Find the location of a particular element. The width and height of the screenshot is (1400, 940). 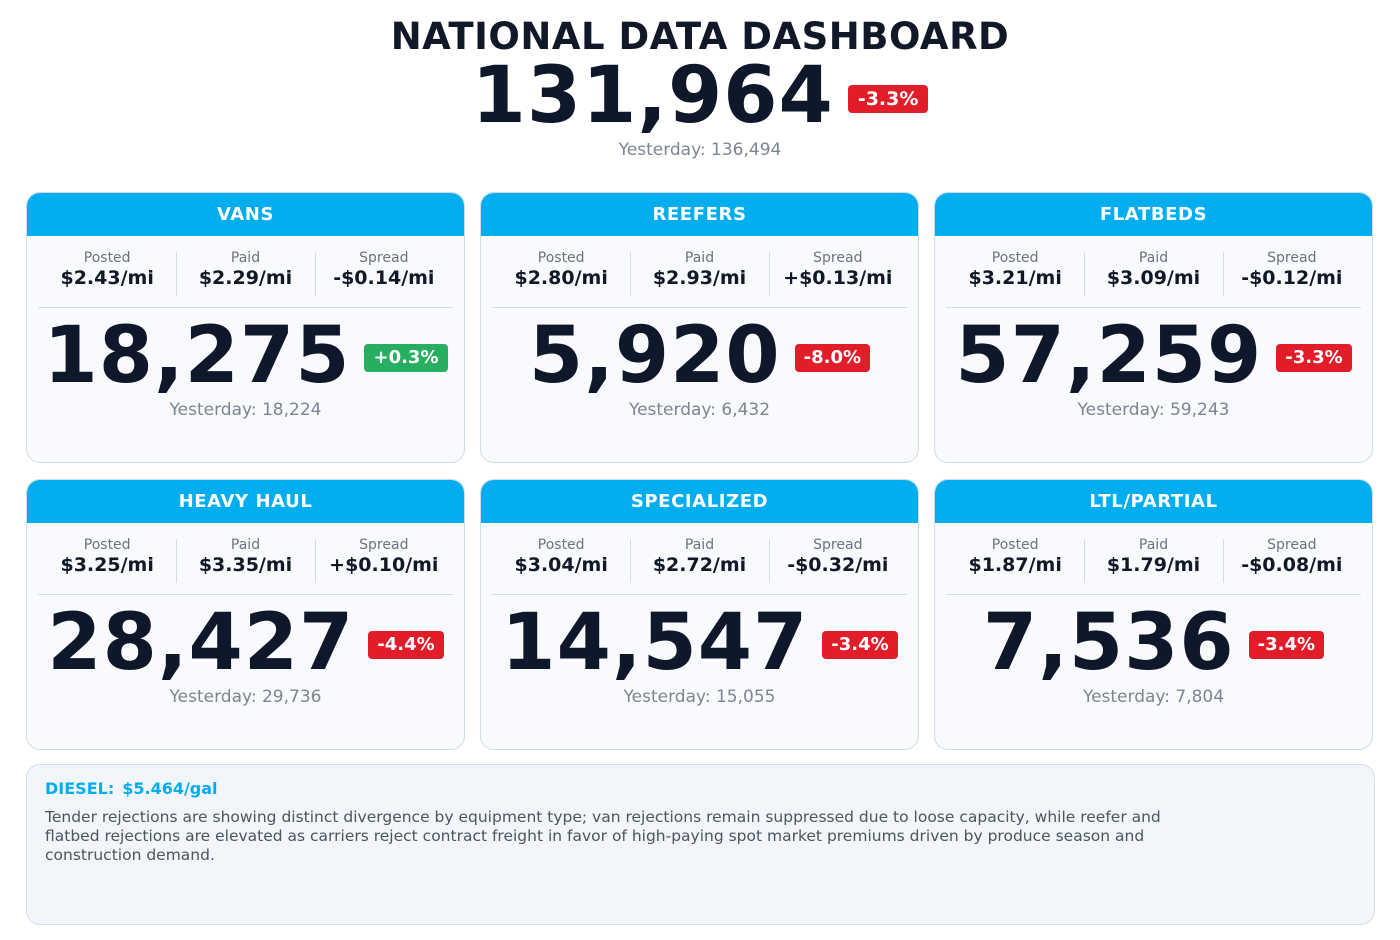

posted-value: $3.04/mi is located at coordinates (561, 565).